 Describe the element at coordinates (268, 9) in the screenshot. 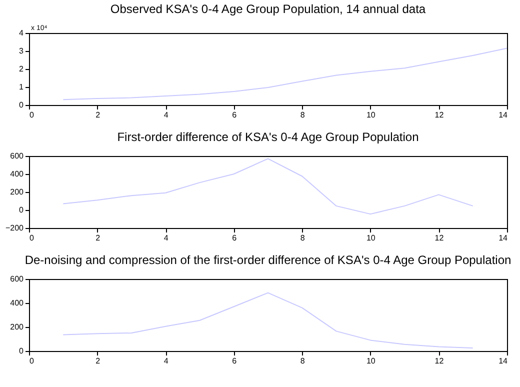

I see `chart-title: Observed KSA's 0-4 Age Group Population, 14 annual data` at that location.